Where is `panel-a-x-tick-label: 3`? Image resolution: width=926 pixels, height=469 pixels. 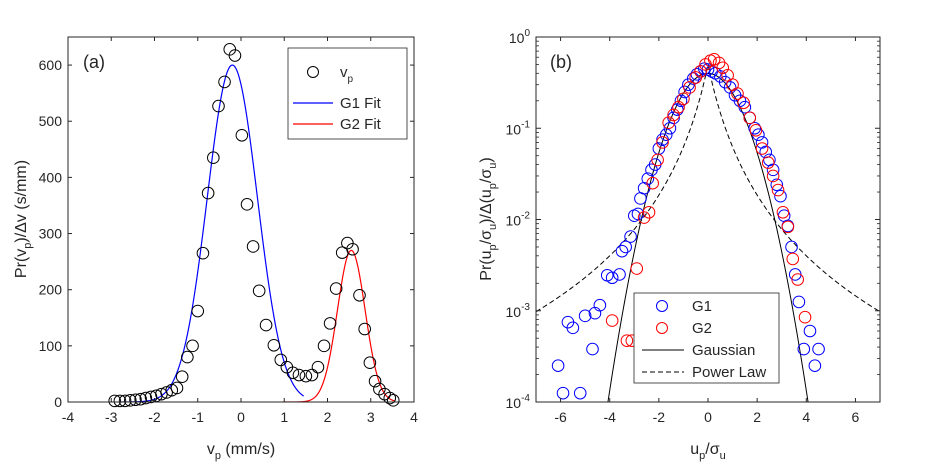 panel-a-x-tick-label: 3 is located at coordinates (371, 417).